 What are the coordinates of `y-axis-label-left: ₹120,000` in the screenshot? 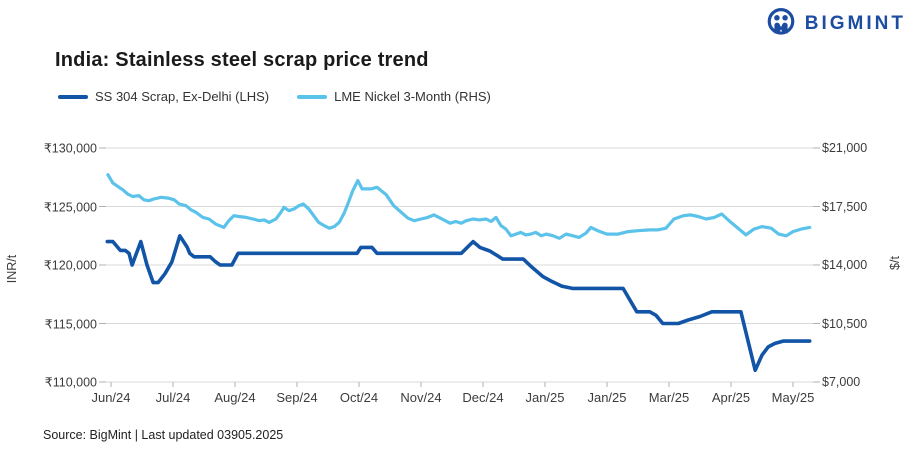 It's located at (70, 265).